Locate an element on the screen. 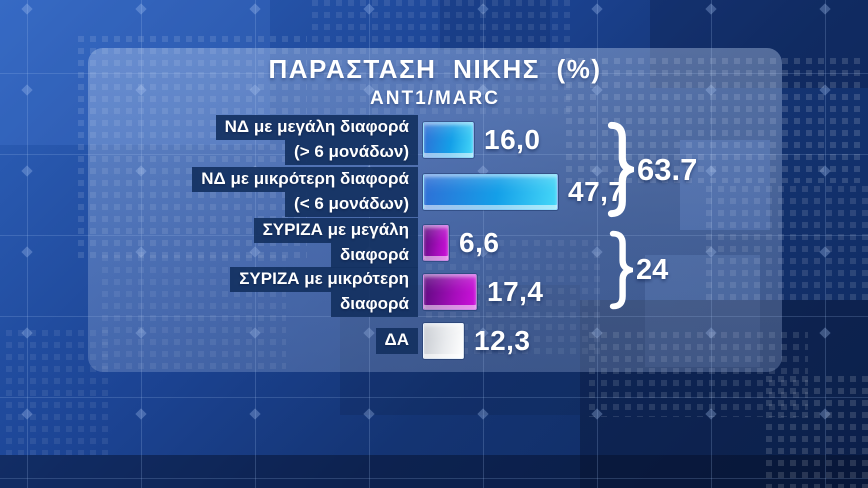  row-label: ΔΑ is located at coordinates (253, 341).